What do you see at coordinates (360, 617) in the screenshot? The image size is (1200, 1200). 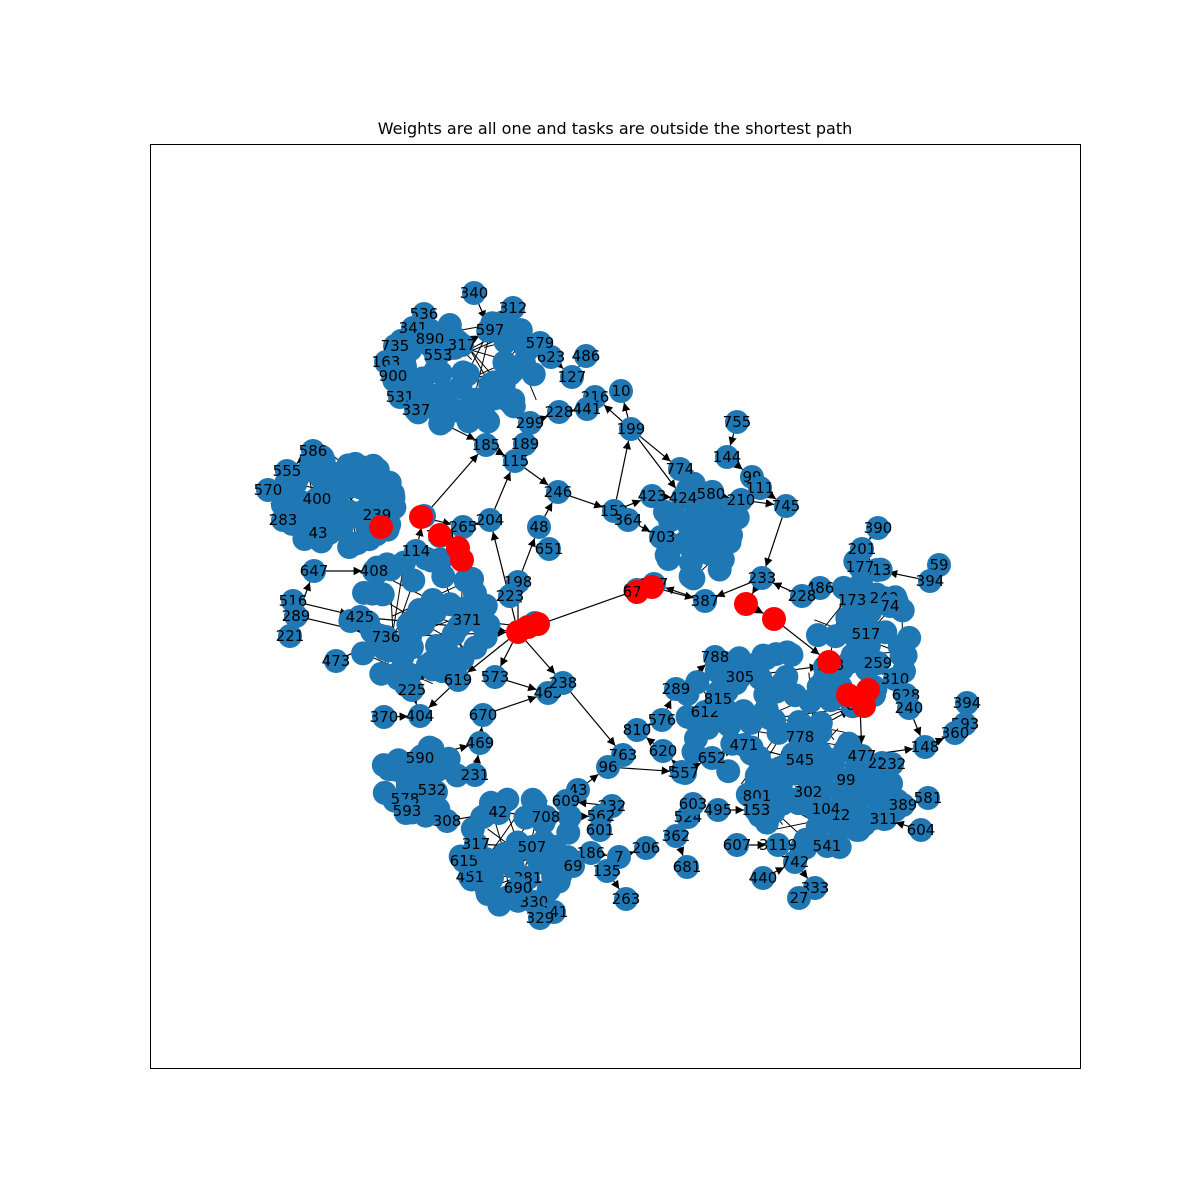 I see `node-label: 425` at bounding box center [360, 617].